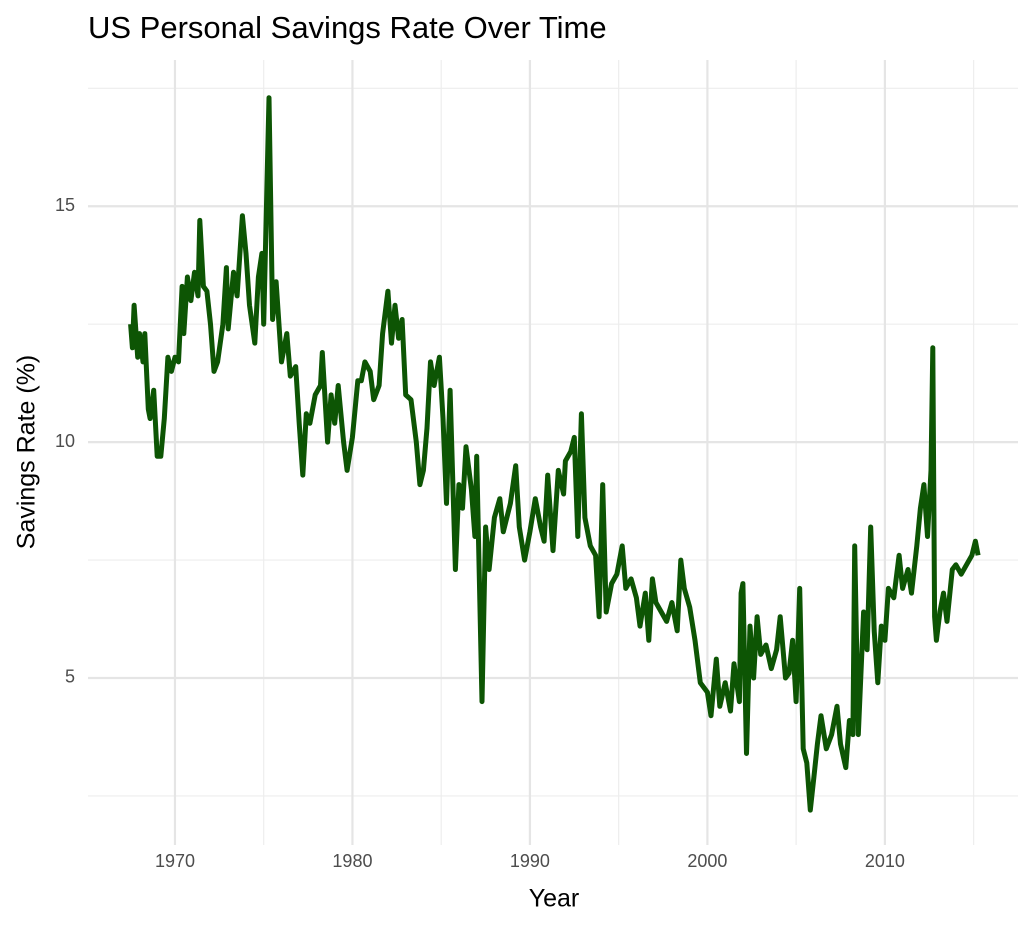 Image resolution: width=1034 pixels, height=935 pixels. Describe the element at coordinates (347, 27) in the screenshot. I see `chart-title: US Personal Savings Rate Over Time` at that location.